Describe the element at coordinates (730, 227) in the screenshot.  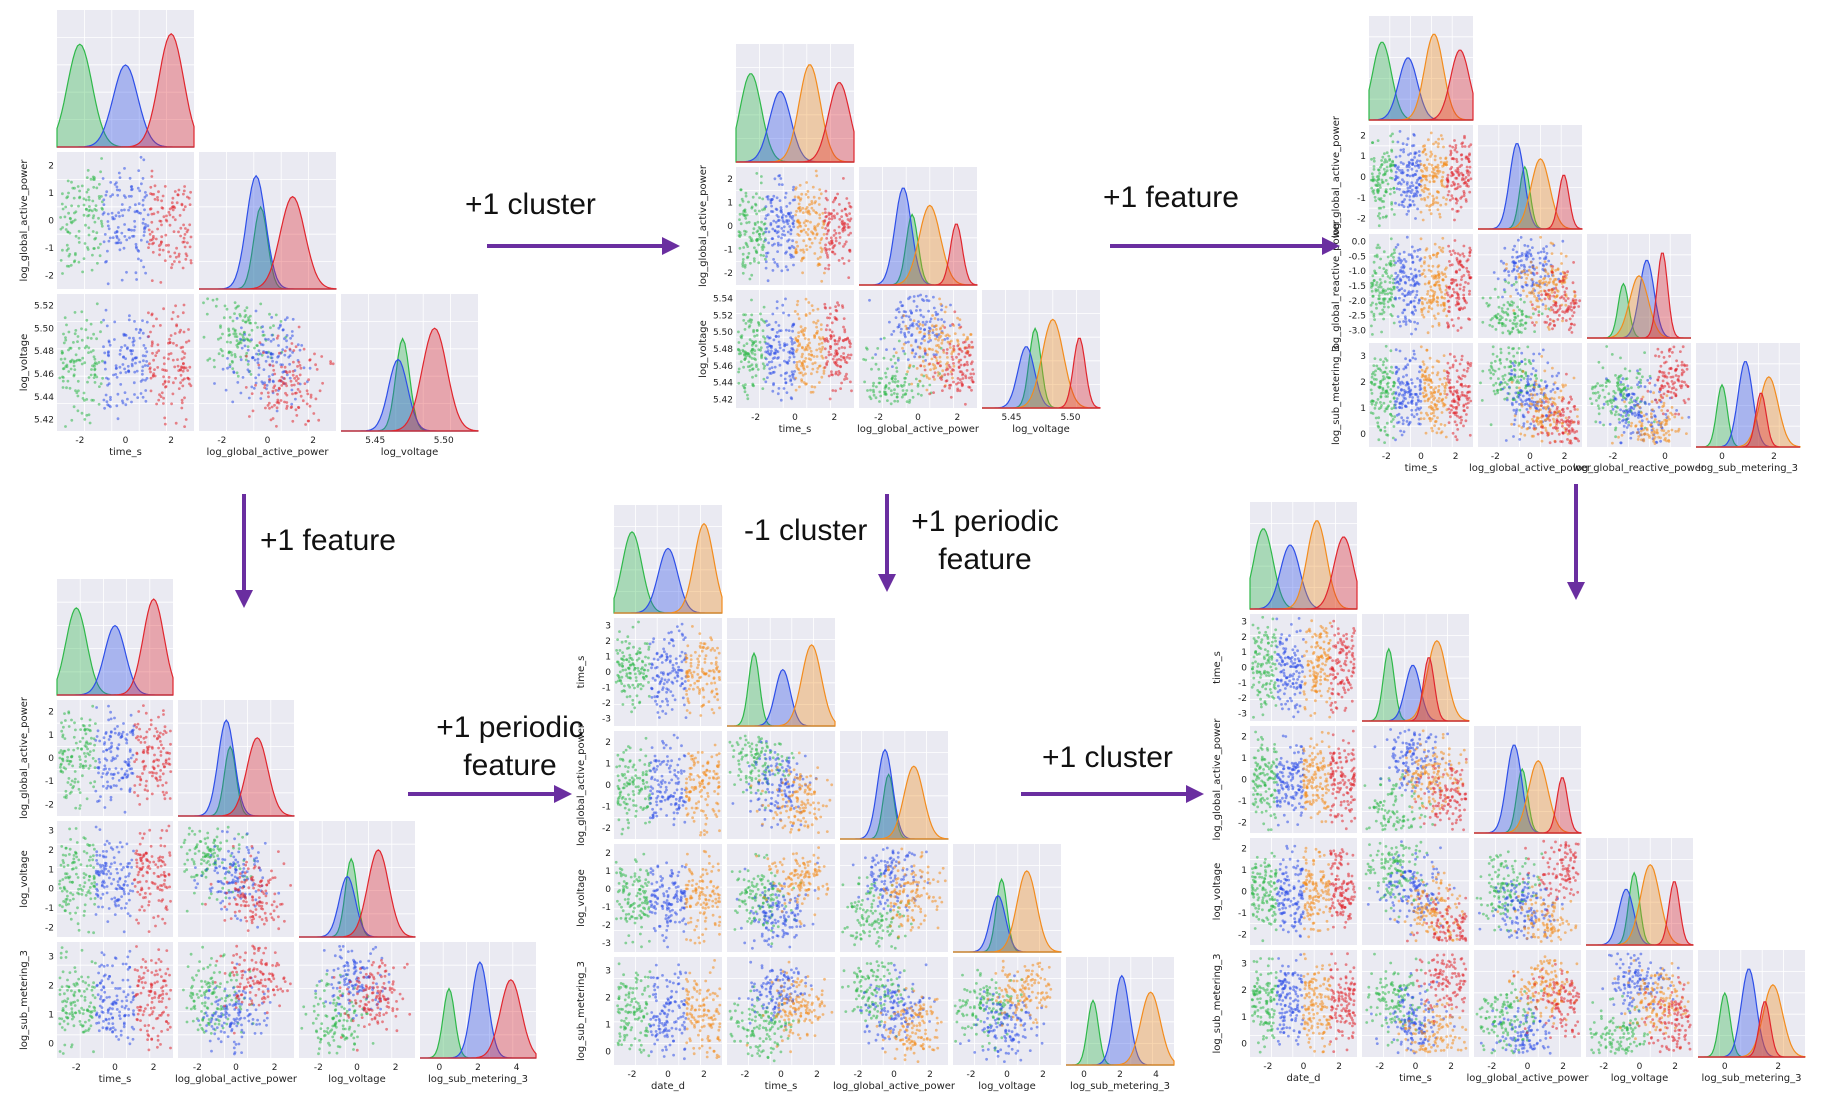
I see `y-tick-label: 0` at that location.